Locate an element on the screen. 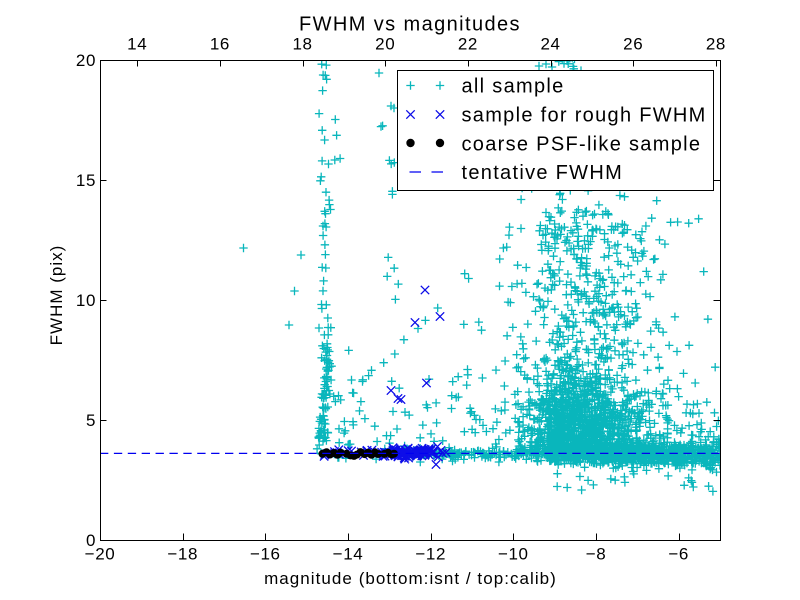 This screenshot has height=600, width=800. svg-text: −16 is located at coordinates (265, 554).